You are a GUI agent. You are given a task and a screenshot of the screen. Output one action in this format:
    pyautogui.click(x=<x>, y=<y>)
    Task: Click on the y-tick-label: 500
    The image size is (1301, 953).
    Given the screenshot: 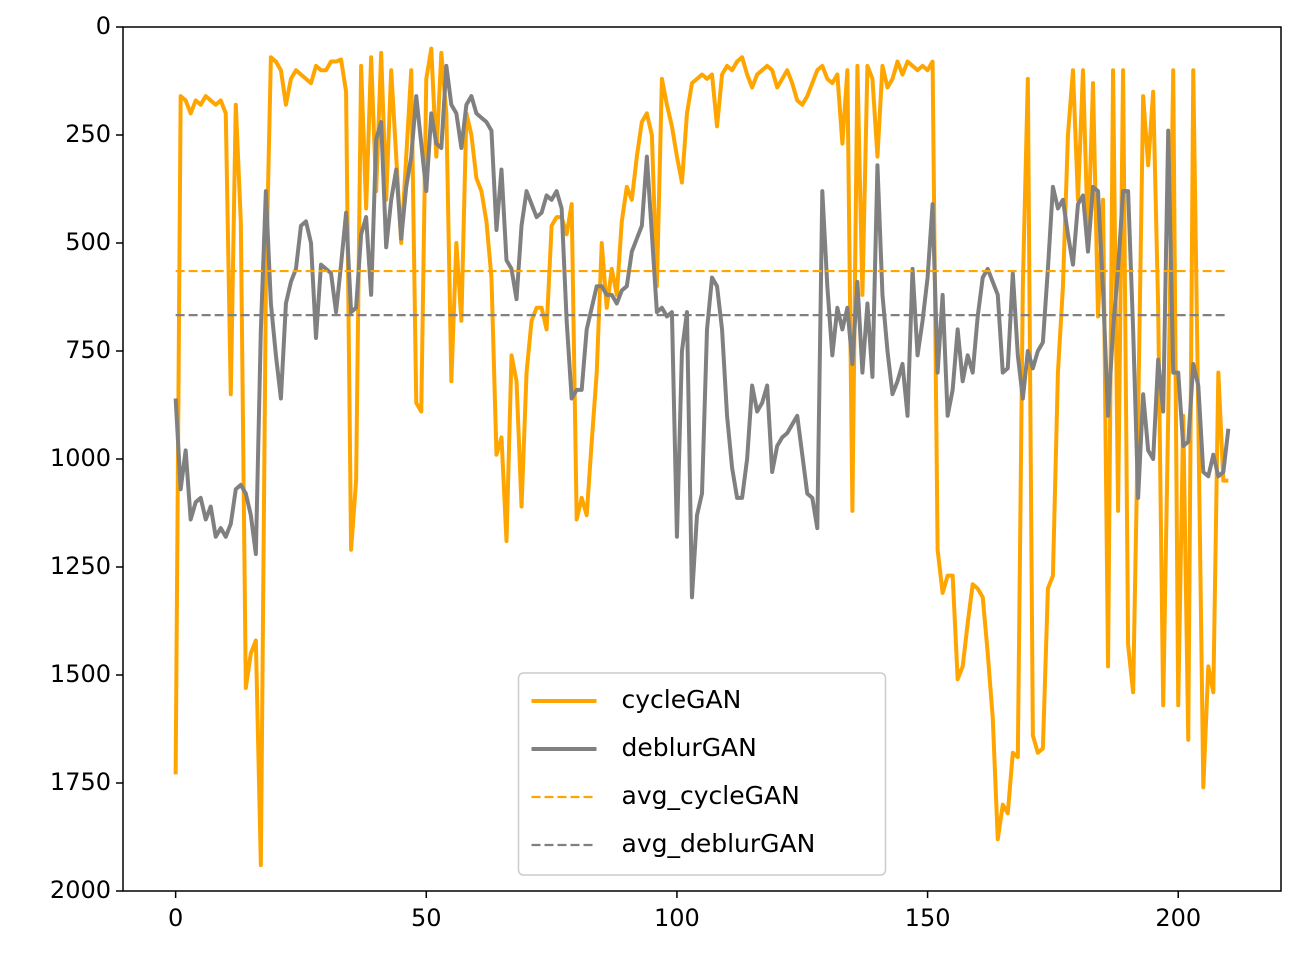 What is the action you would take?
    pyautogui.click(x=88, y=242)
    